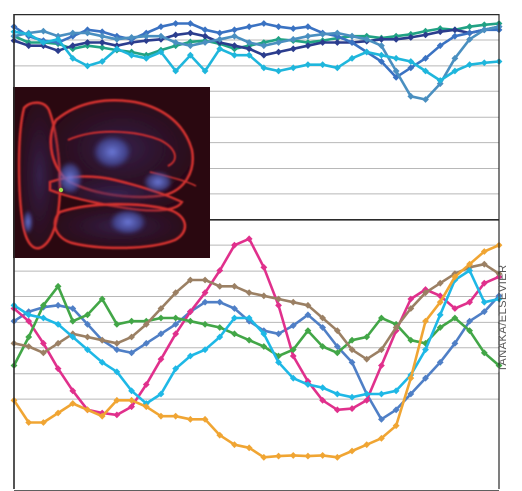  I want to click on trace-line, so click(256, 63).